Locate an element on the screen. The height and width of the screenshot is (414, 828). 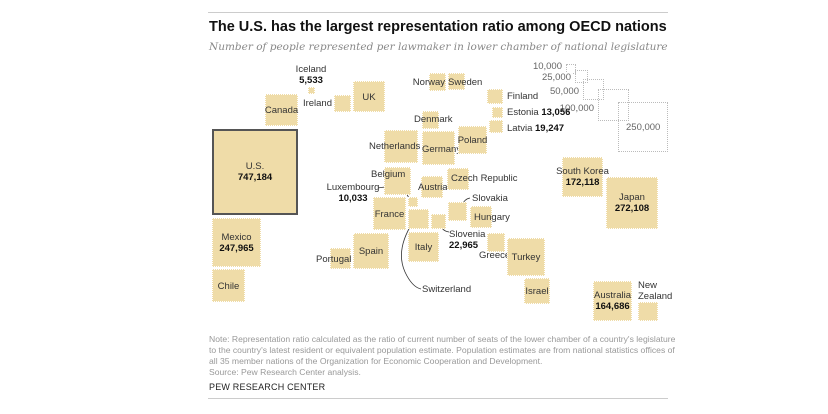
label-sweden: Sweden is located at coordinates (465, 82).